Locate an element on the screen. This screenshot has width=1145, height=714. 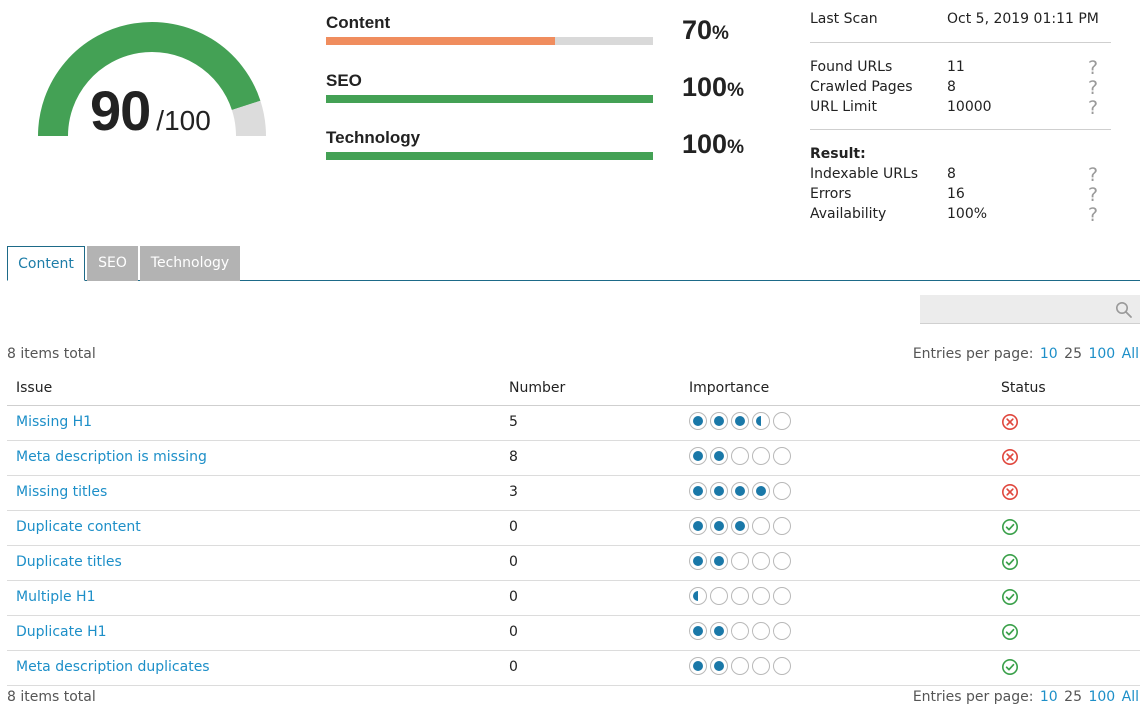
issue-link: Duplicate titles is located at coordinates (69, 562).